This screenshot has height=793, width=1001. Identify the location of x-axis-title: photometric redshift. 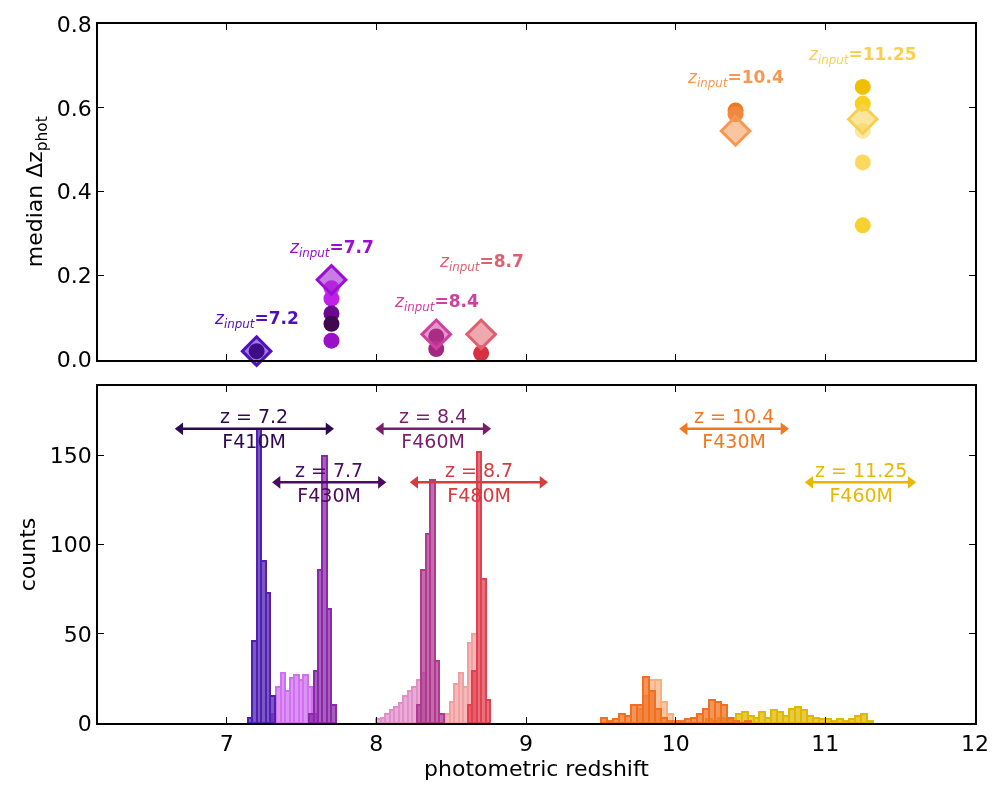
(537, 769).